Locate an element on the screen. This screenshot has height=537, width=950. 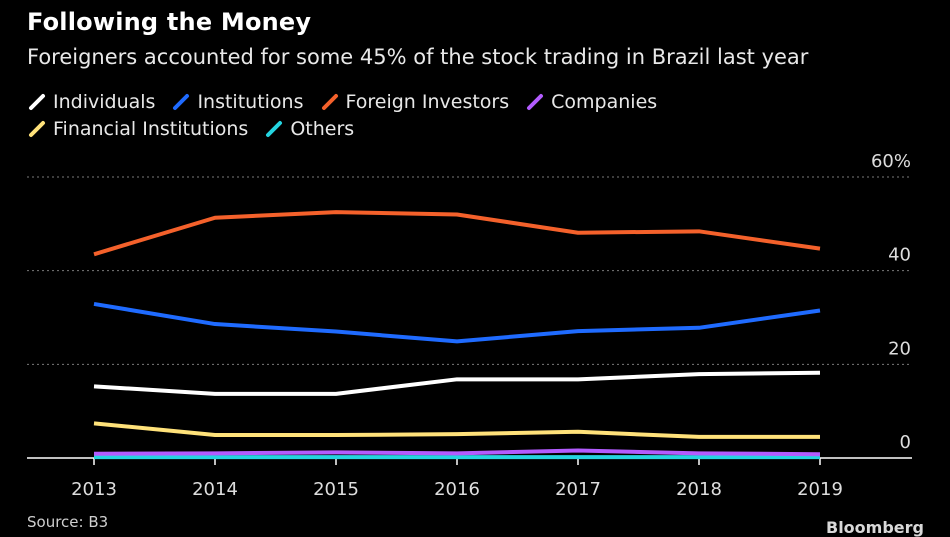
x-tick-label-2016: 2016 is located at coordinates (457, 489).